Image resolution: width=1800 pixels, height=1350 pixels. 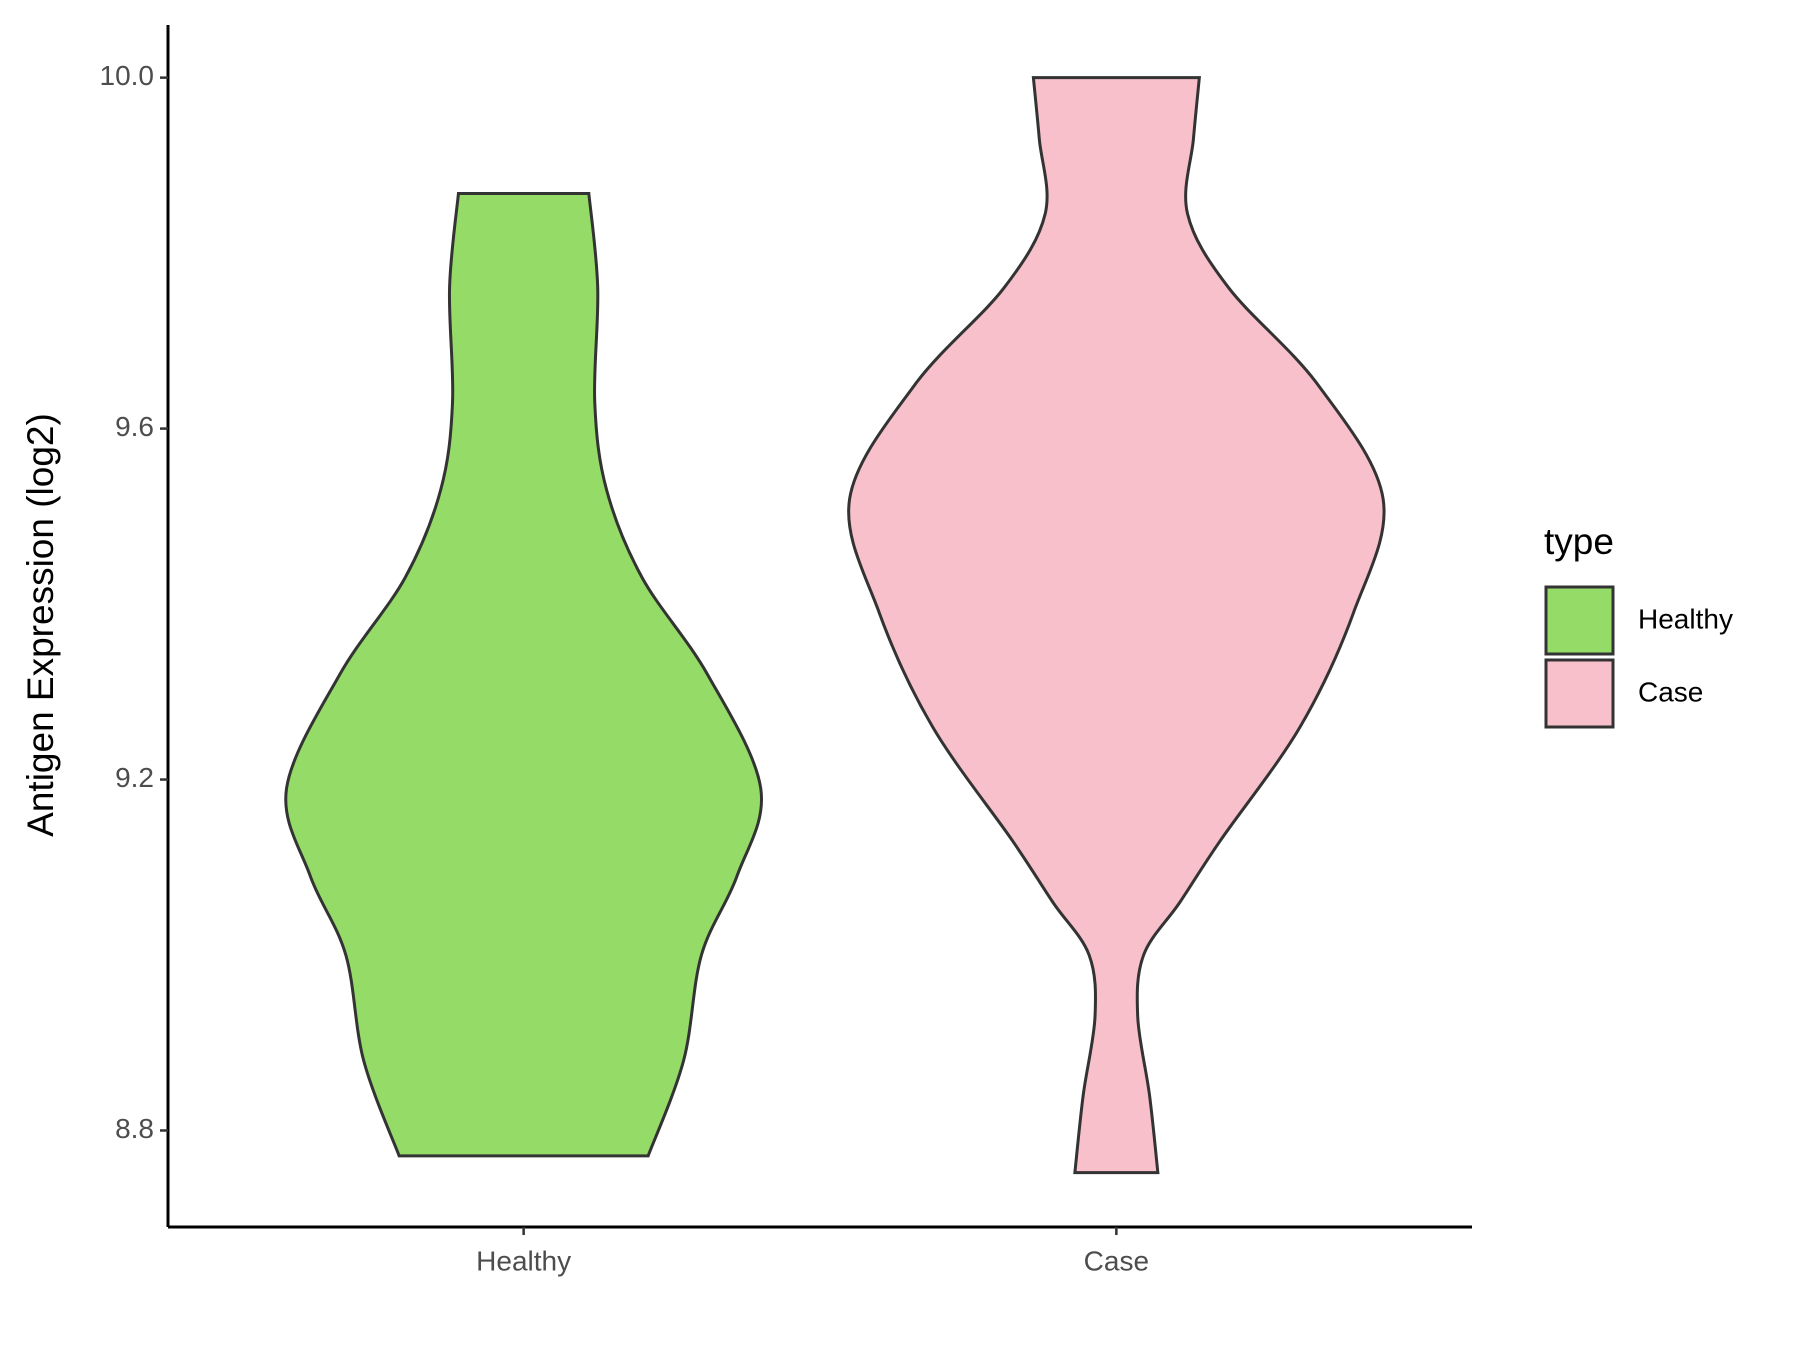 I want to click on legend-label: Case, so click(x=1670, y=691).